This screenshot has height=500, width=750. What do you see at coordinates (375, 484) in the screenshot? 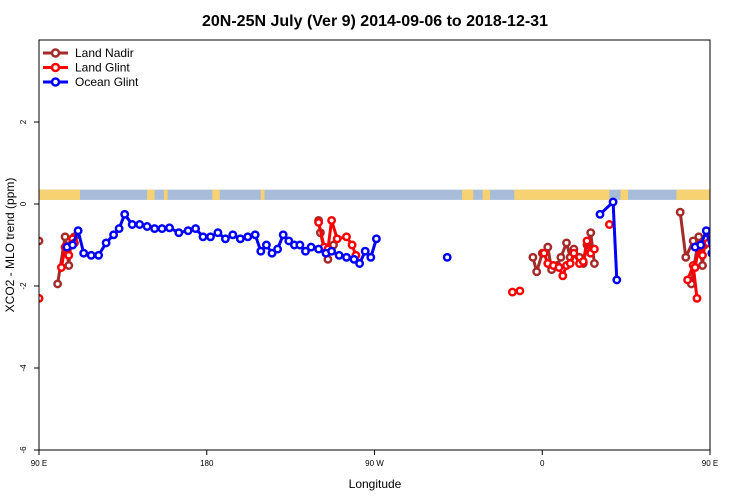
I see `x-axis-label: Longitude` at bounding box center [375, 484].